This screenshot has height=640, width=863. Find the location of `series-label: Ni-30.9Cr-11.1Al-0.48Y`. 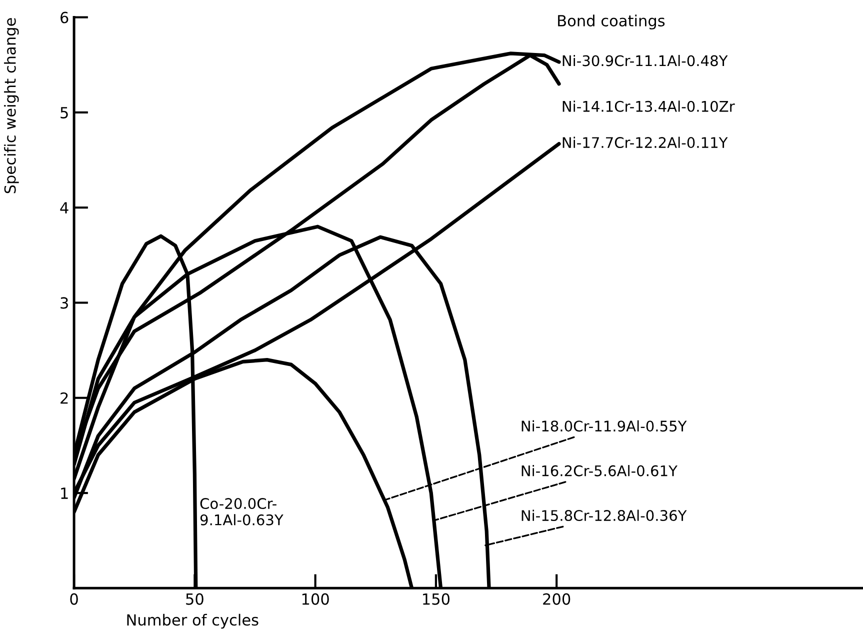

series-label: Ni-30.9Cr-11.1Al-0.48Y is located at coordinates (645, 60).